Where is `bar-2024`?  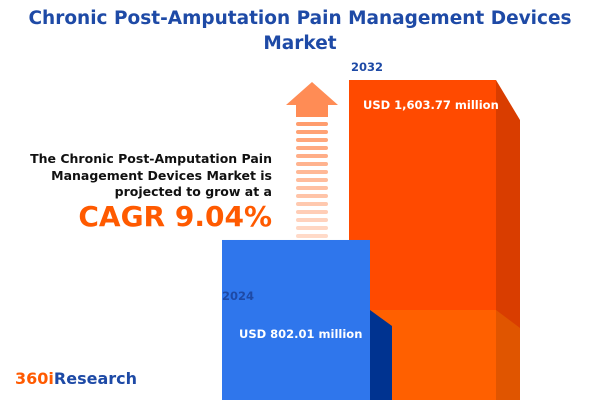
bar-2024 is located at coordinates (296, 319).